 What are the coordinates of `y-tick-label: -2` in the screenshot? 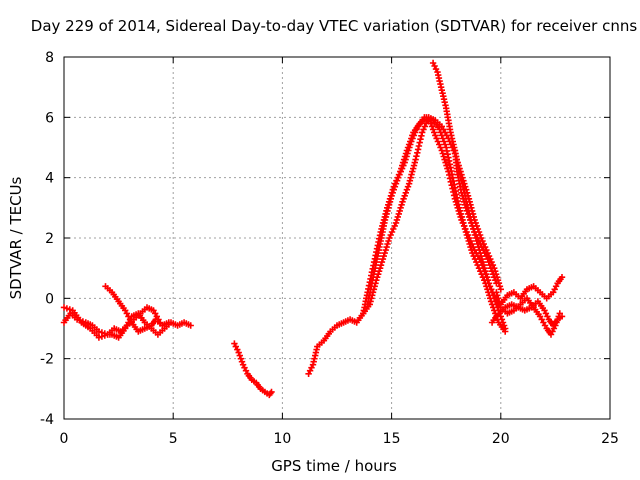 It's located at (47, 360).